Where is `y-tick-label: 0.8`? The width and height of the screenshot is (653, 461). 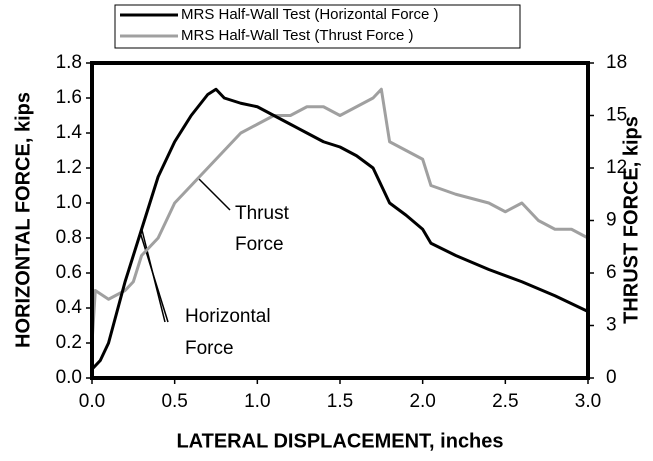
y-tick-label: 0.8 is located at coordinates (69, 237).